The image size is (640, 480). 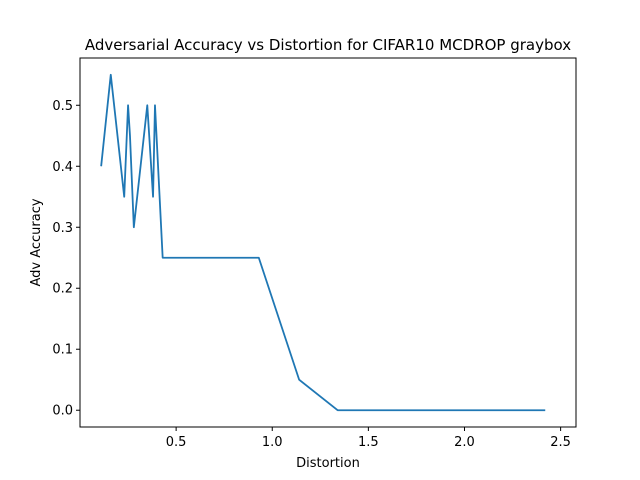 What do you see at coordinates (62, 411) in the screenshot?
I see `y-tick-label: 0.0` at bounding box center [62, 411].